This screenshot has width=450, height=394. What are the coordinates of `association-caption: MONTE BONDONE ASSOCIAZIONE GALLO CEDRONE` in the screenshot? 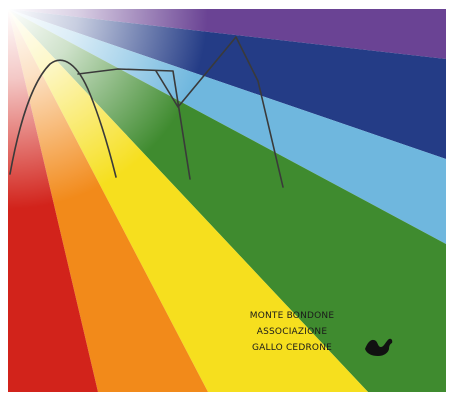 It's located at (292, 332).